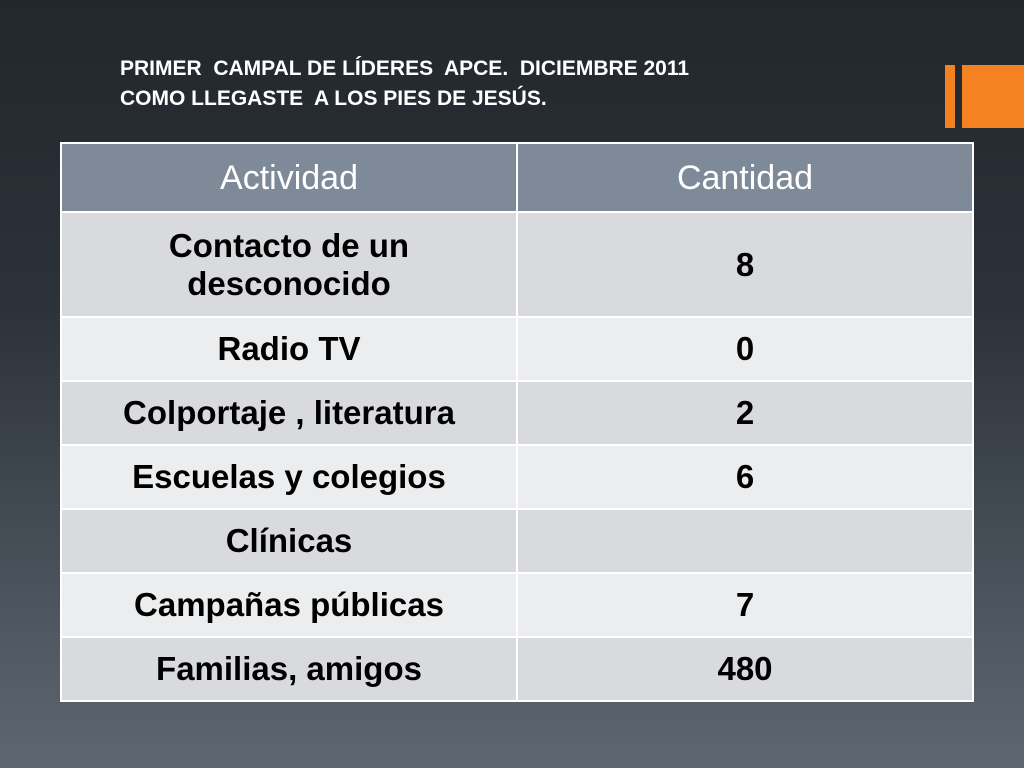  Describe the element at coordinates (745, 413) in the screenshot. I see `quantity-cell: 2` at that location.